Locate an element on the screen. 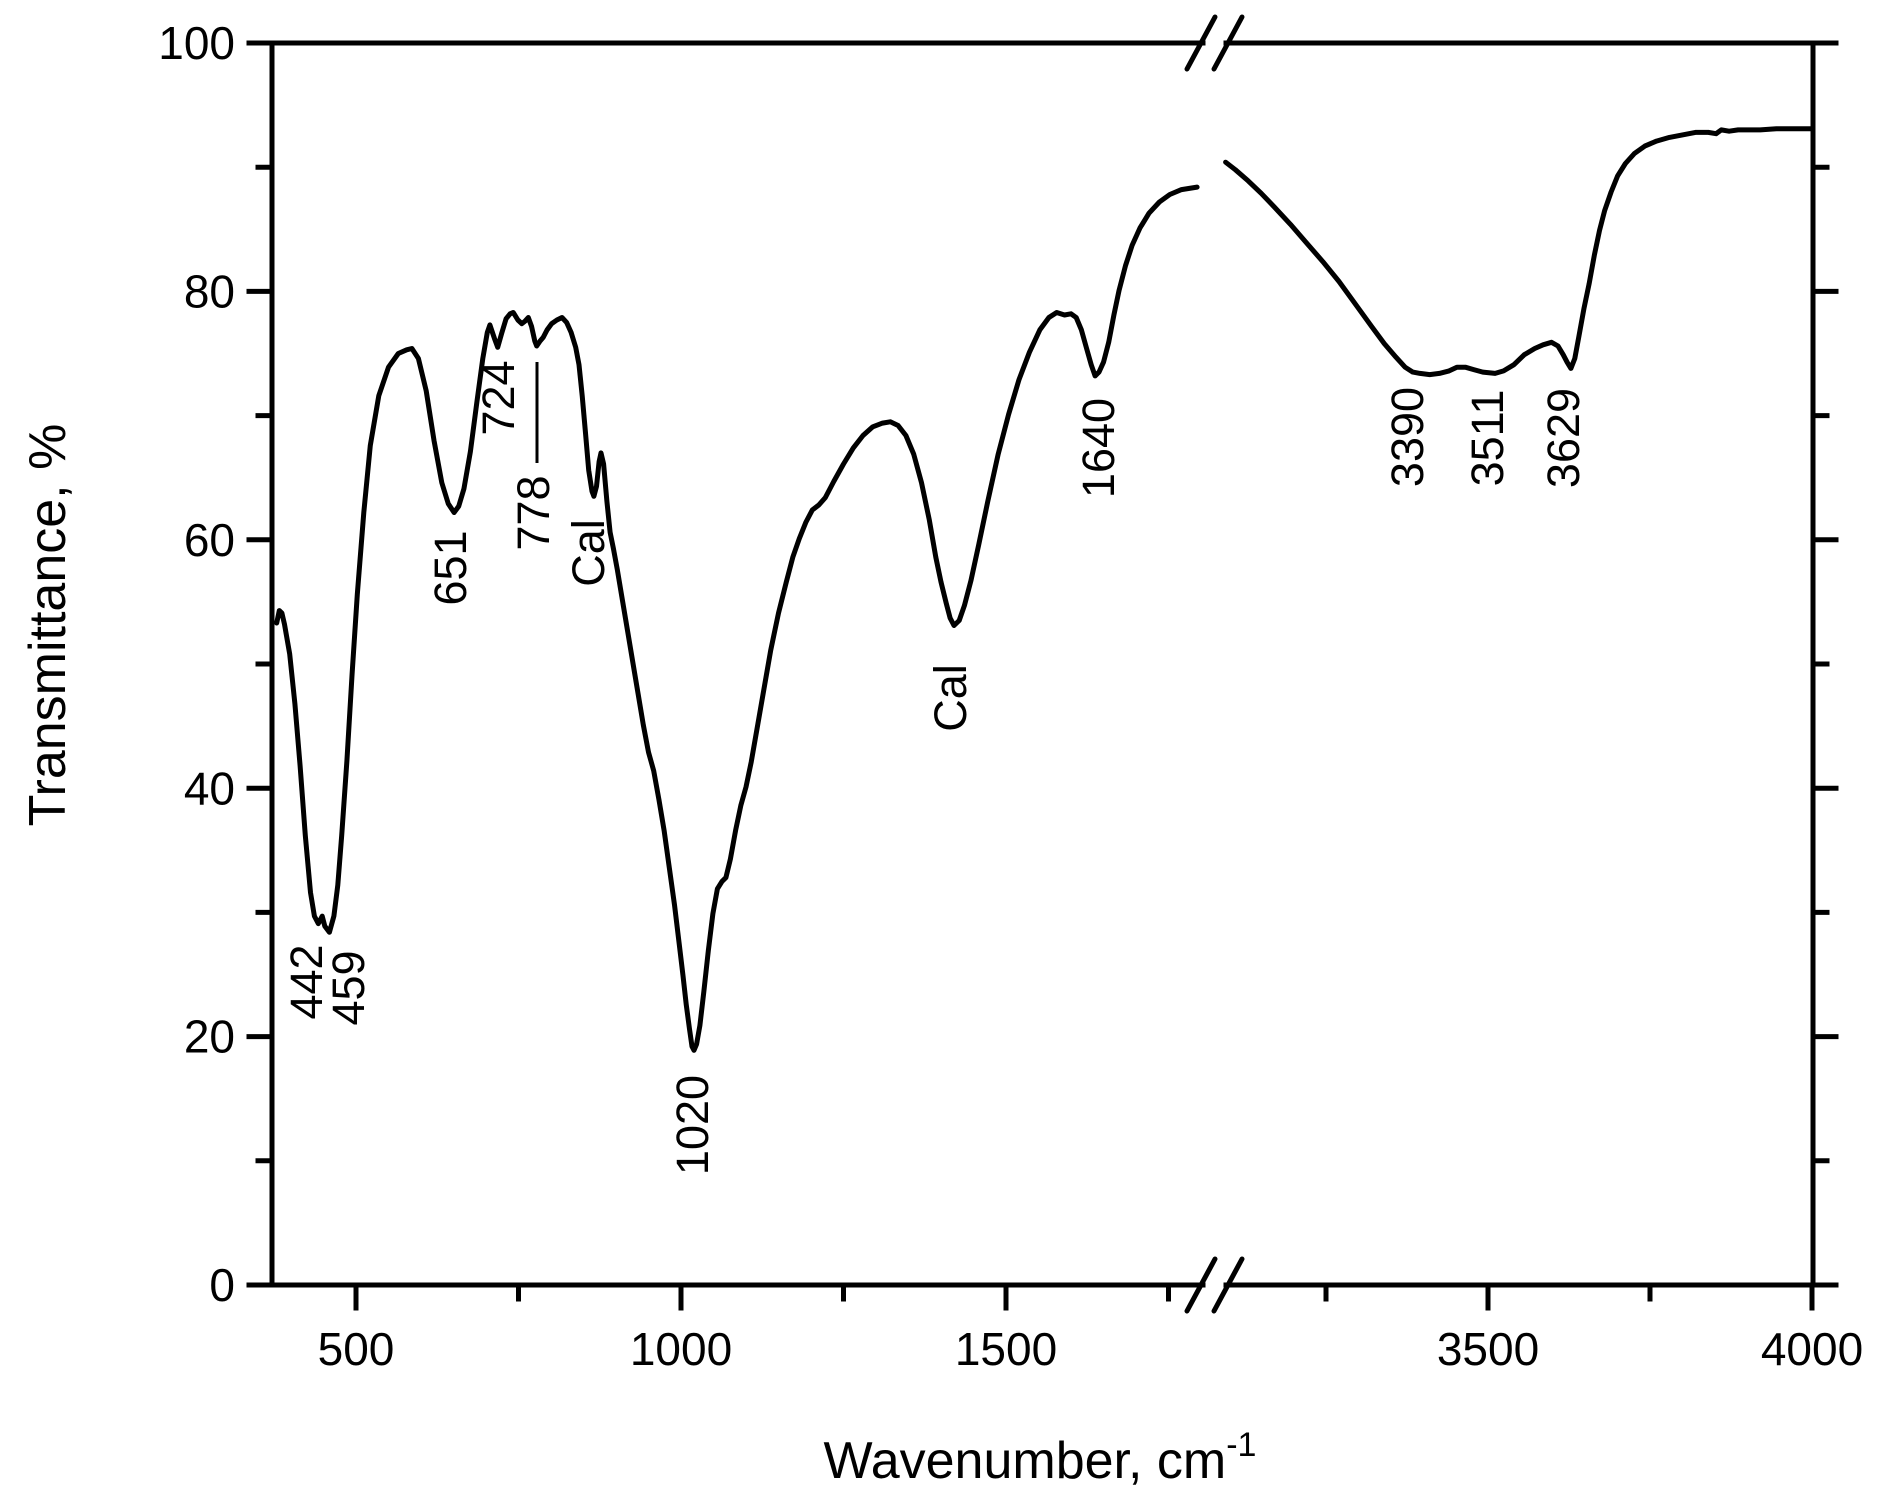 This screenshot has width=1892, height=1505. peak-label-3511: 3511 is located at coordinates (1487, 438).